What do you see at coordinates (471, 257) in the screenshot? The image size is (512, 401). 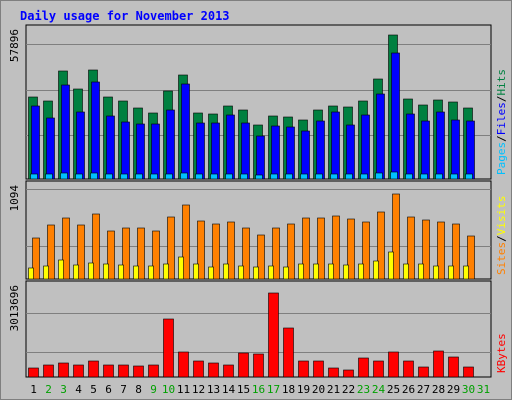 I see `bar-sites-day30` at bounding box center [471, 257].